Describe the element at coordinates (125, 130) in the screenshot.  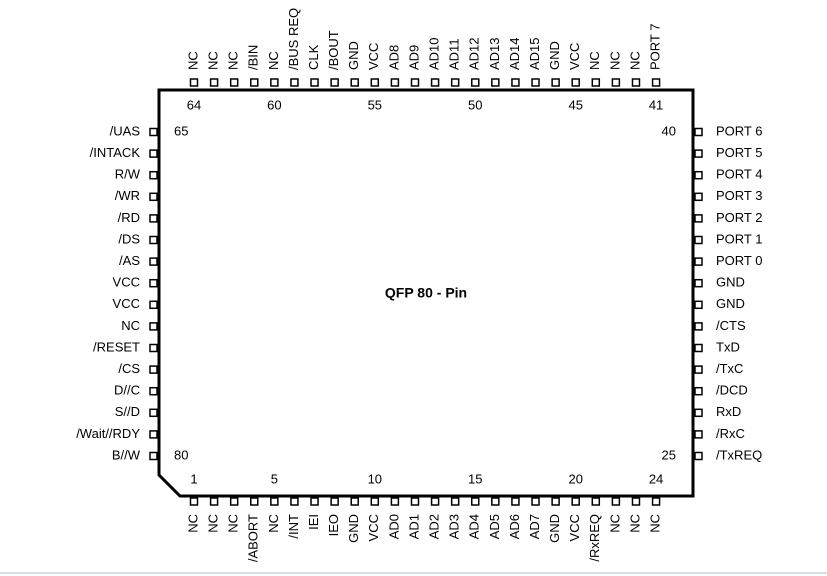
I see `pin-label: /UAS` at that location.